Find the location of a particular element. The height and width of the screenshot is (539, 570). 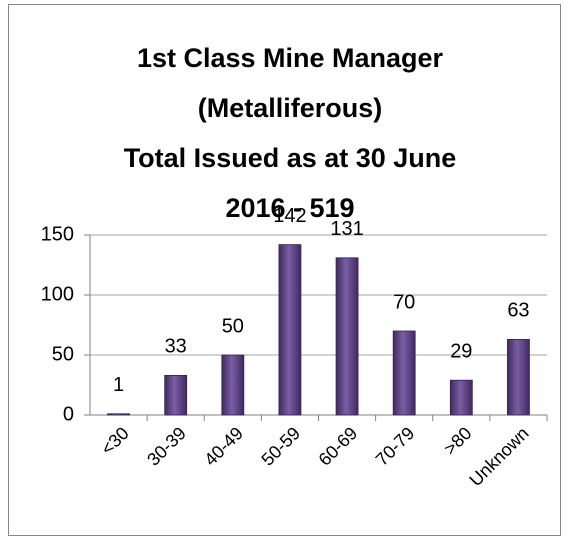

chart-title: 2016 - 519 is located at coordinates (289, 208).